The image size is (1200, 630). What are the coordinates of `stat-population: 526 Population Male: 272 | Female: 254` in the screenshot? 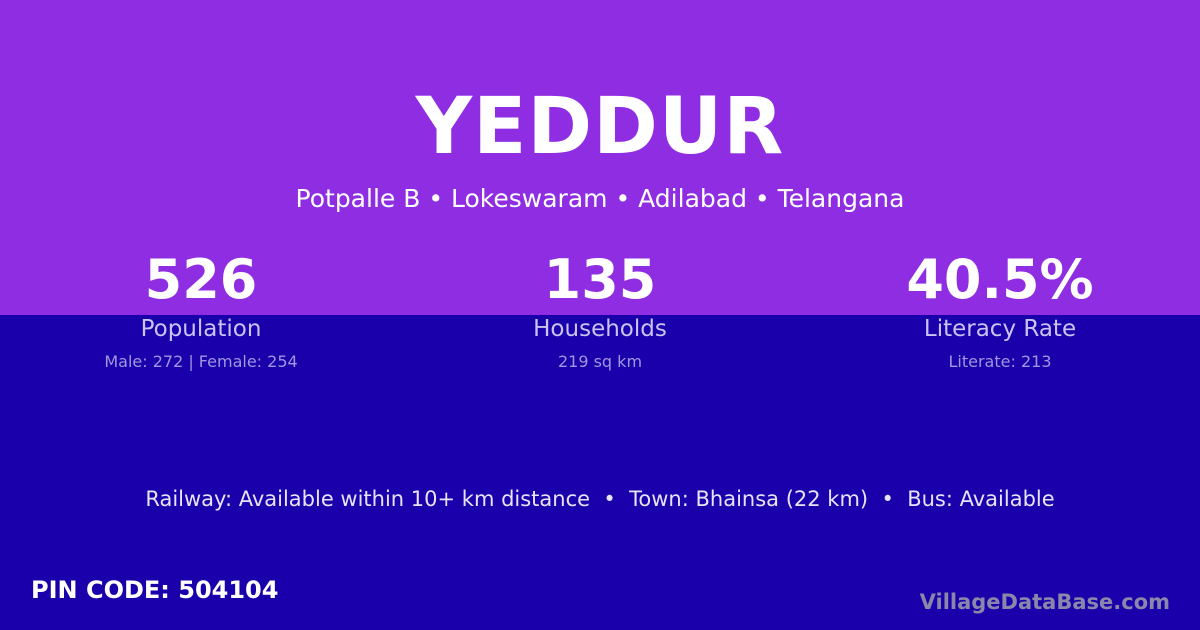 It's located at (201, 310).